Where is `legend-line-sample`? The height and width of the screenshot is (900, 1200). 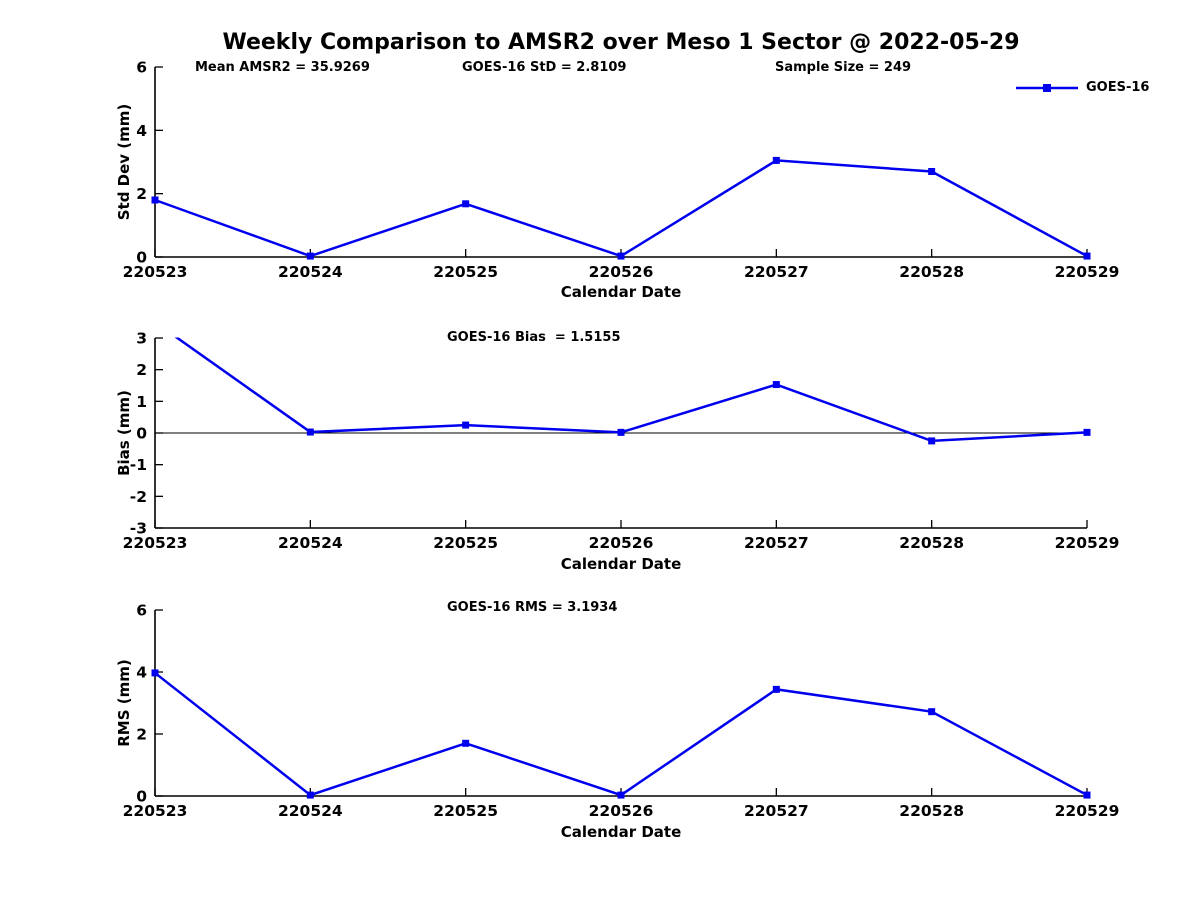
legend-line-sample is located at coordinates (1047, 87).